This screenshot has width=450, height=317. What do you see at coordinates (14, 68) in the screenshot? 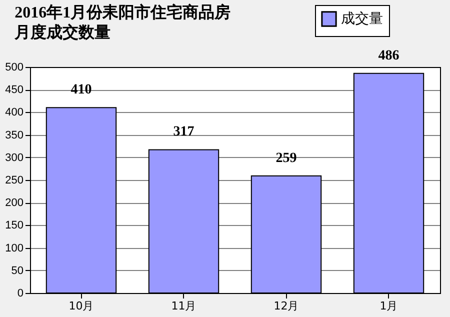
I see `y-tick-label: 500` at bounding box center [14, 68].